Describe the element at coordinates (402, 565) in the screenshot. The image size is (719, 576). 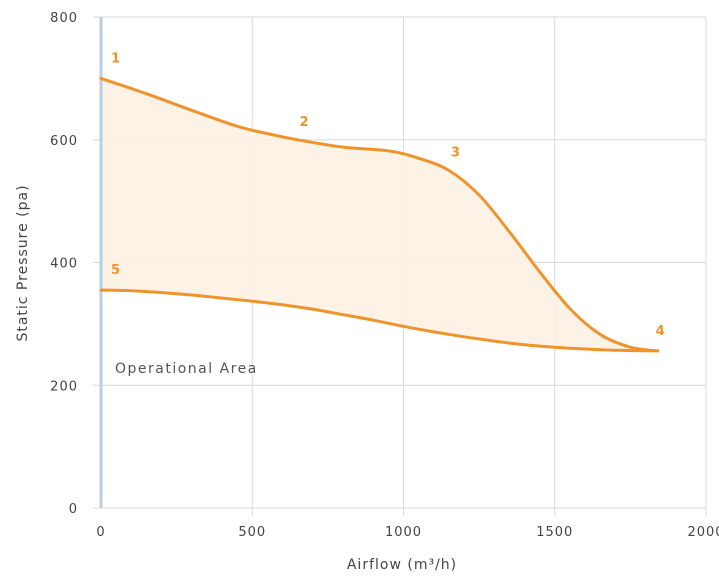
I see `x-axis-title: Airflow (m³/h)` at that location.